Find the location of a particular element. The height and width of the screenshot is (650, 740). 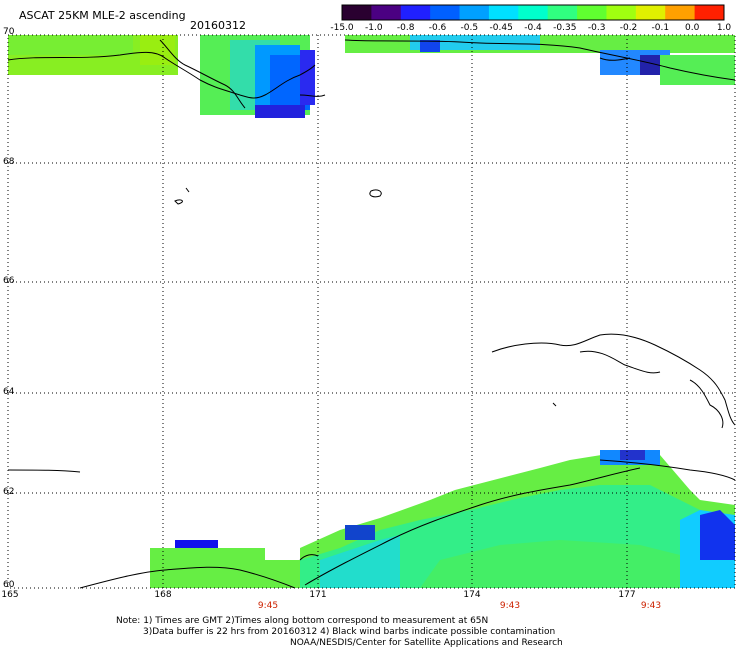

colorbar-tick-label: -0.8 is located at coordinates (405, 28).